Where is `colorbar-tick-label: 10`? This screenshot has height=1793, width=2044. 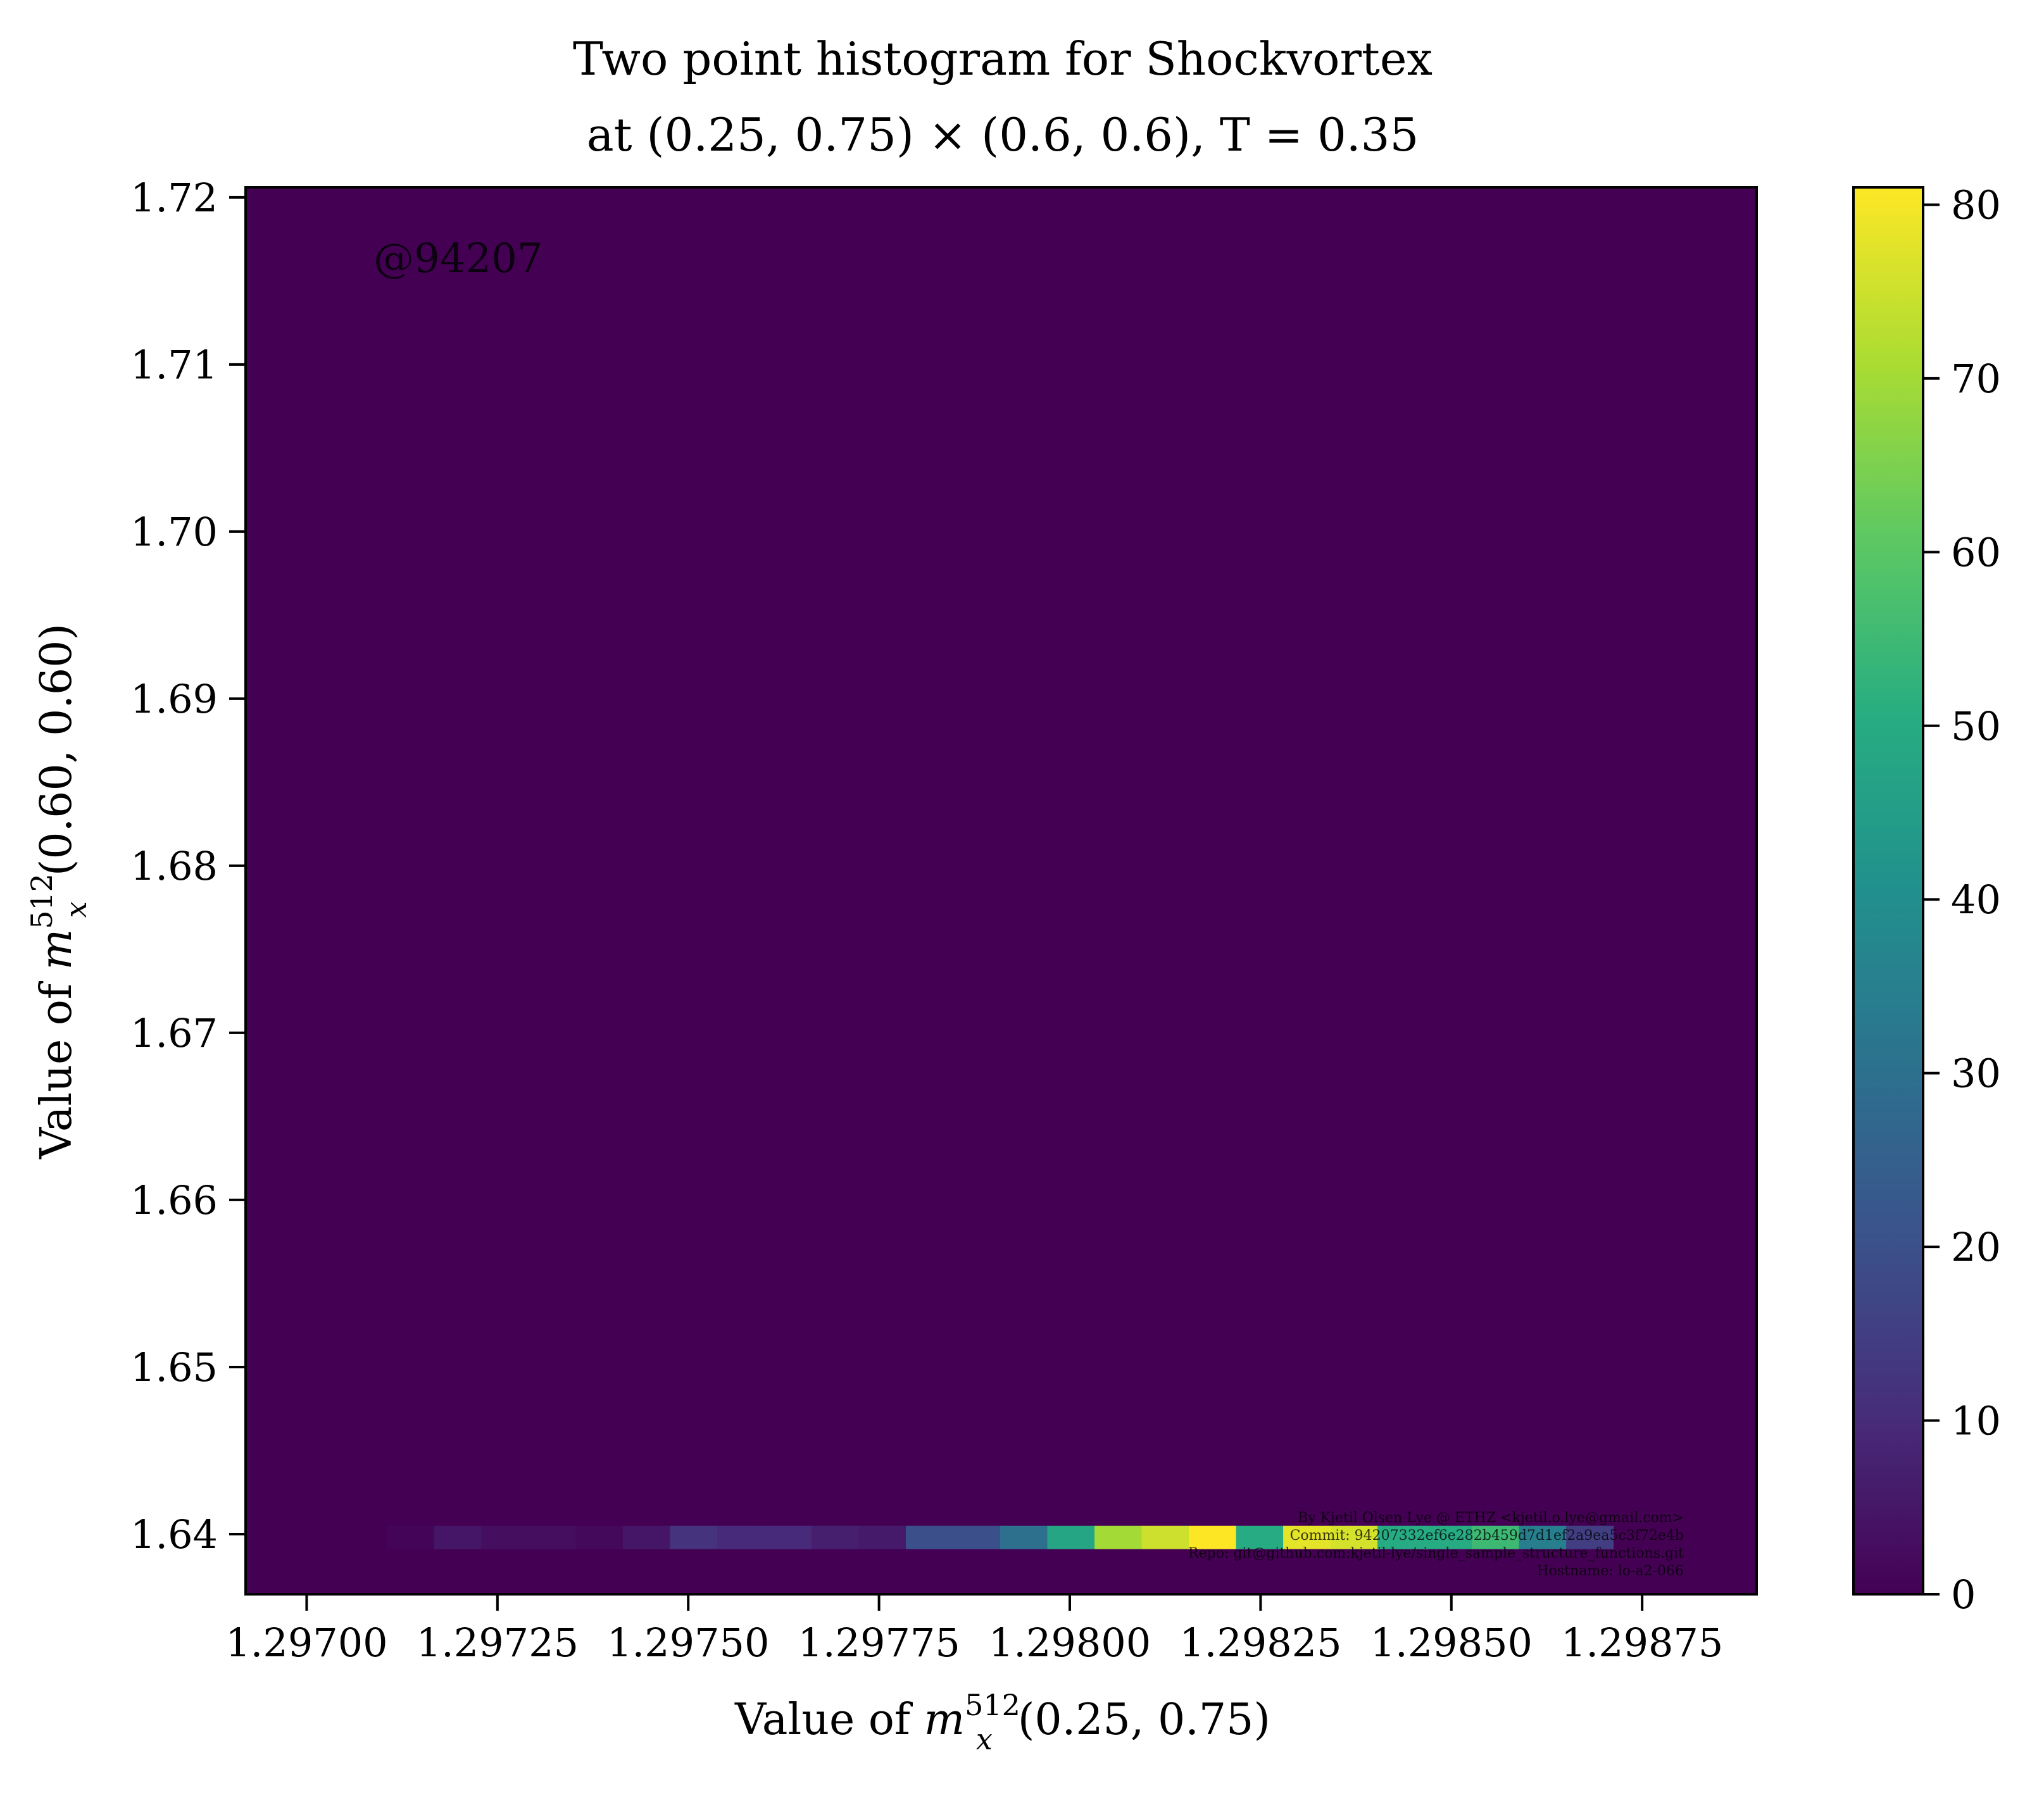 colorbar-tick-label: 10 is located at coordinates (1976, 1421).